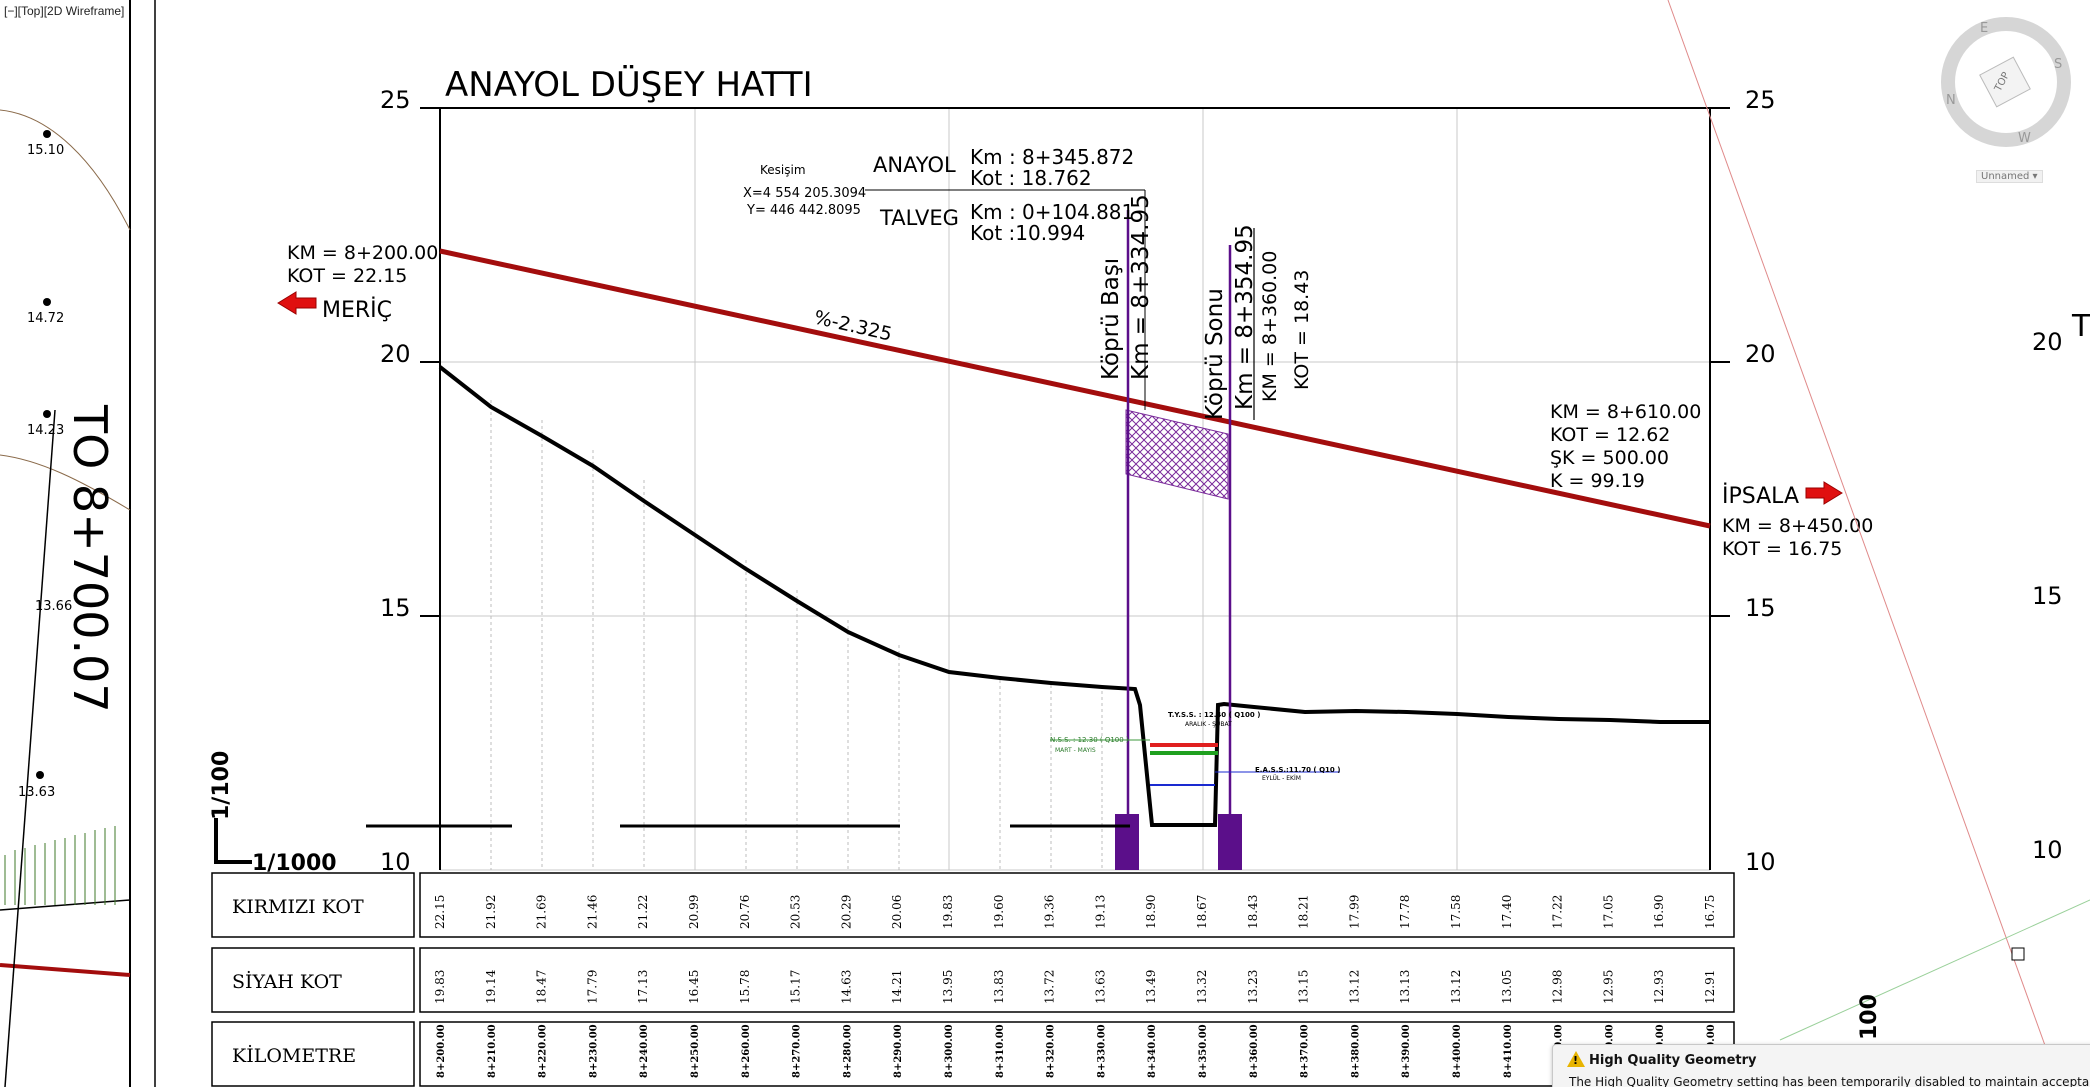  What do you see at coordinates (45, 424) in the screenshot?
I see `survey-point: 14.23` at bounding box center [45, 424].